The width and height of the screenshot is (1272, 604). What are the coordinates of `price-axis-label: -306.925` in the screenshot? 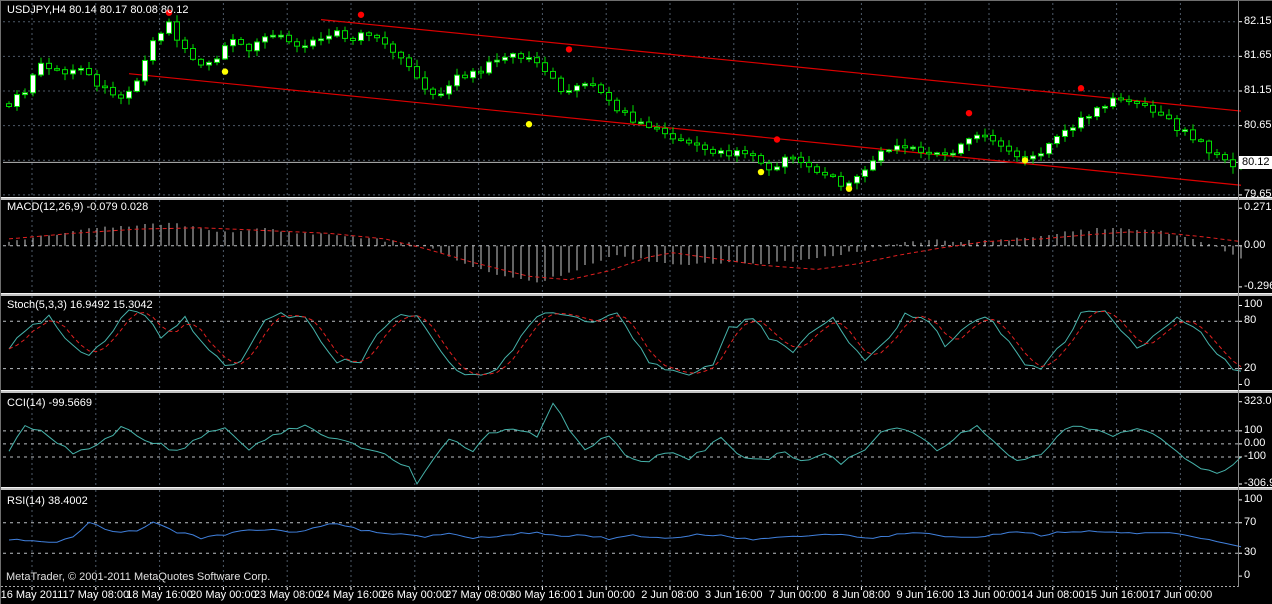 It's located at (1258, 482).